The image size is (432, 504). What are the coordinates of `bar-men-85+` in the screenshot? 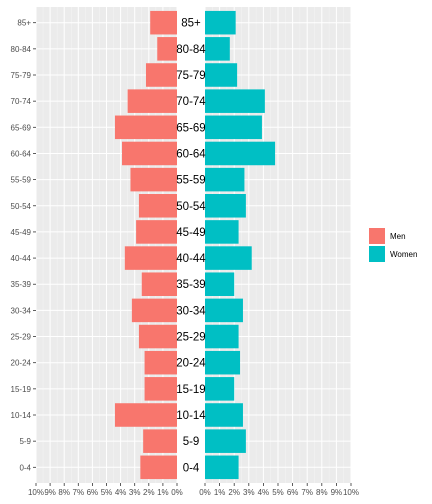 It's located at (163, 22).